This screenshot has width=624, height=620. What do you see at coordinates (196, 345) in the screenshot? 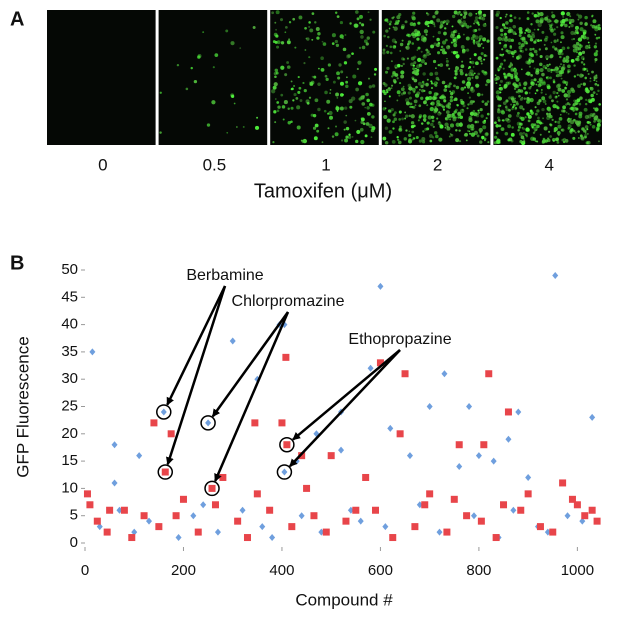
I see `annotation-arrow` at bounding box center [196, 345].